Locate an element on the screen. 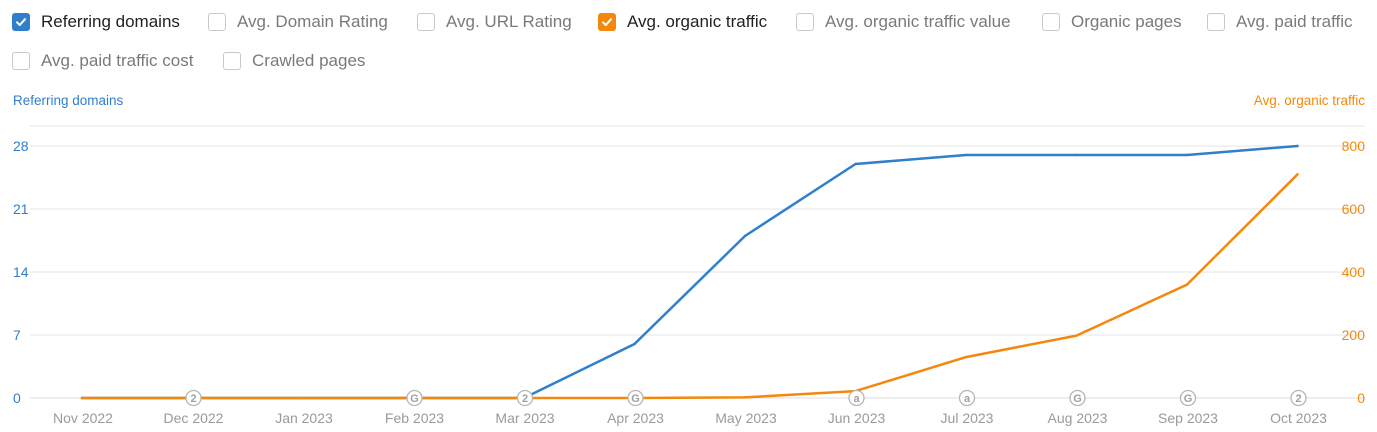 Image resolution: width=1377 pixels, height=432 pixels. x-axis-tick-label: Nov 2022 is located at coordinates (83, 418).